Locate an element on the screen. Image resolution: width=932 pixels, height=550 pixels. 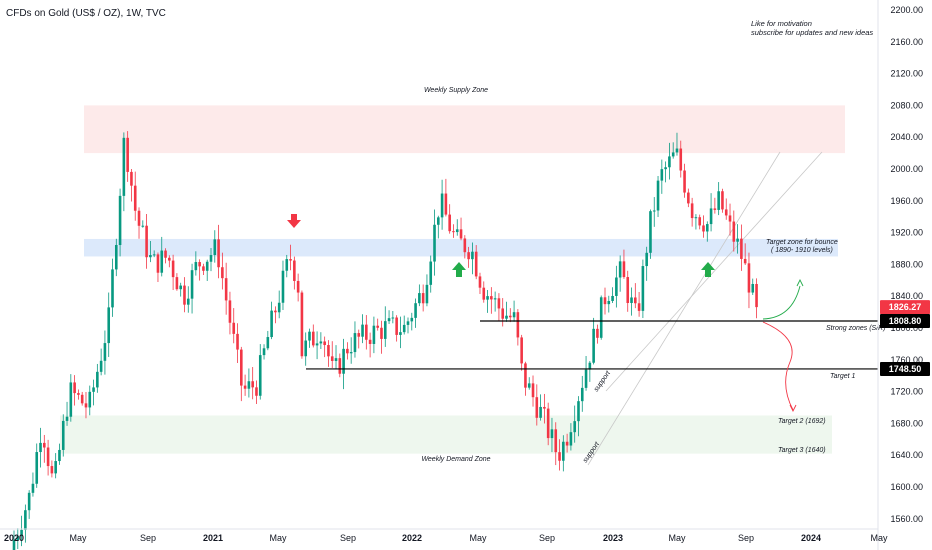
x-tick-label: 2023 is located at coordinates (613, 538).